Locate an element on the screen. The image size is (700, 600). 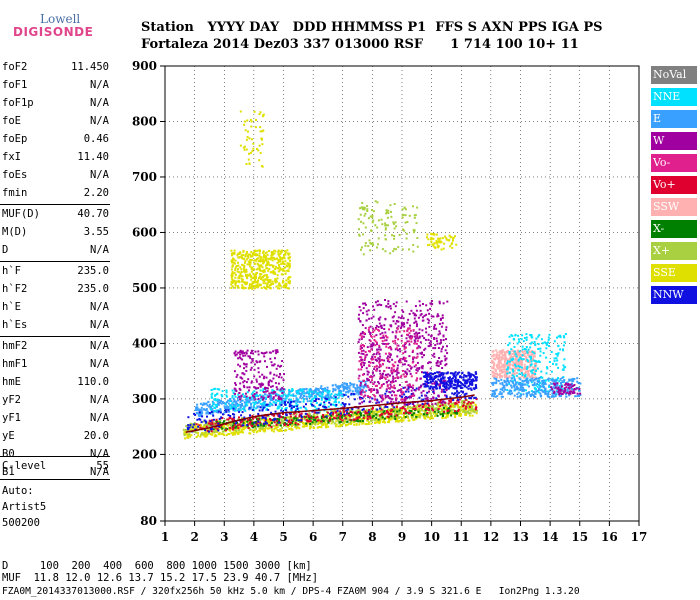
param-name: foF2 is located at coordinates (15, 67).